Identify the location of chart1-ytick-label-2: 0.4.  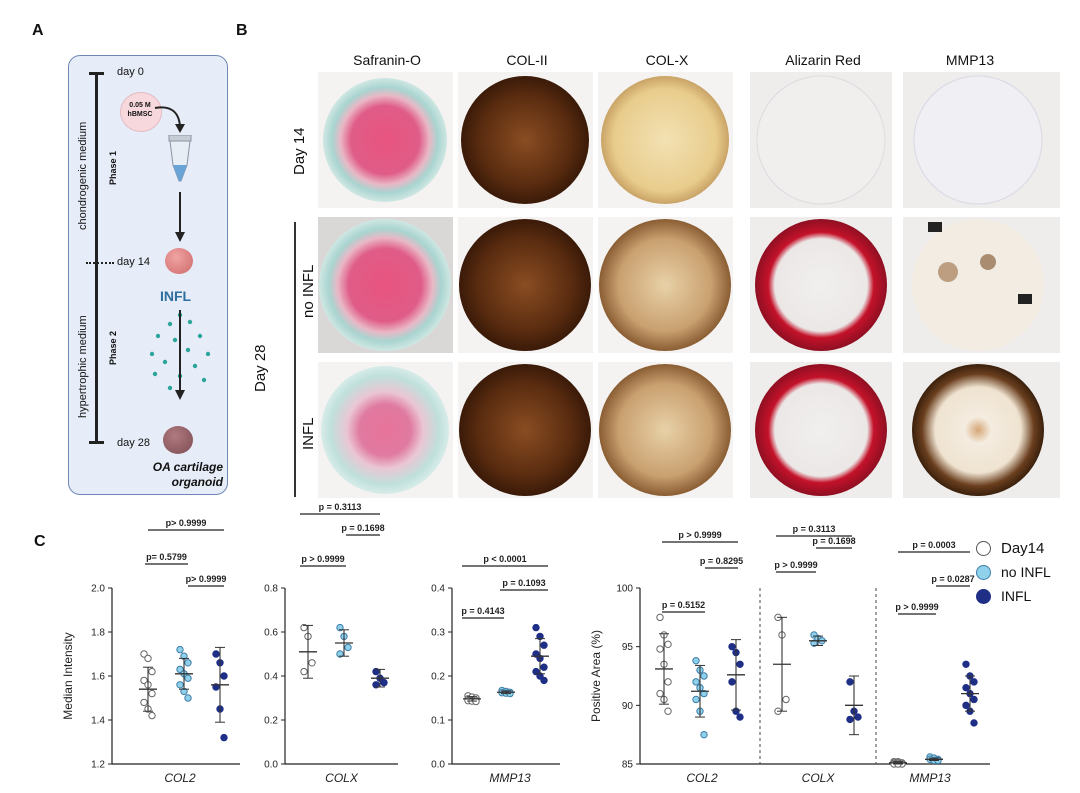
(271, 677).